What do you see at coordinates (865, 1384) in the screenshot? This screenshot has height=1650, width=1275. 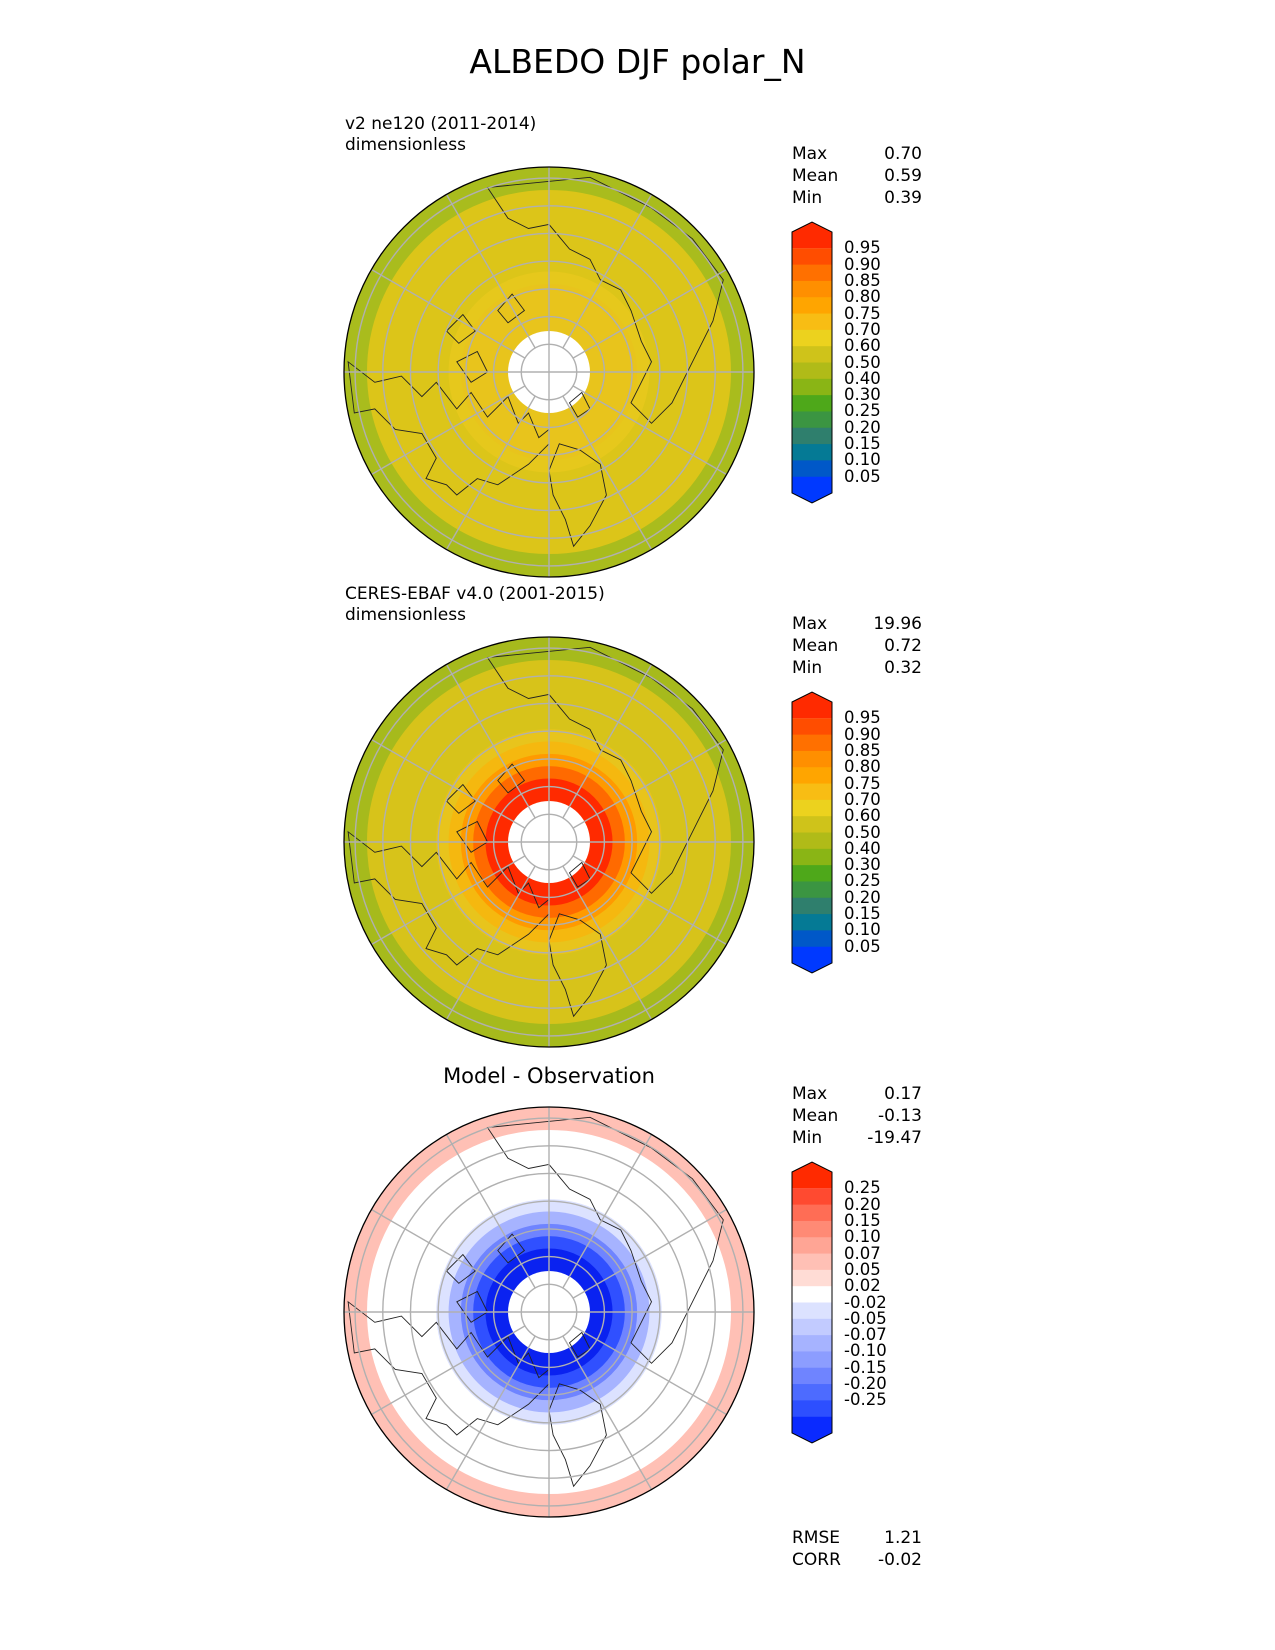 I see `colorbar-tick-label: -0.20` at bounding box center [865, 1384].